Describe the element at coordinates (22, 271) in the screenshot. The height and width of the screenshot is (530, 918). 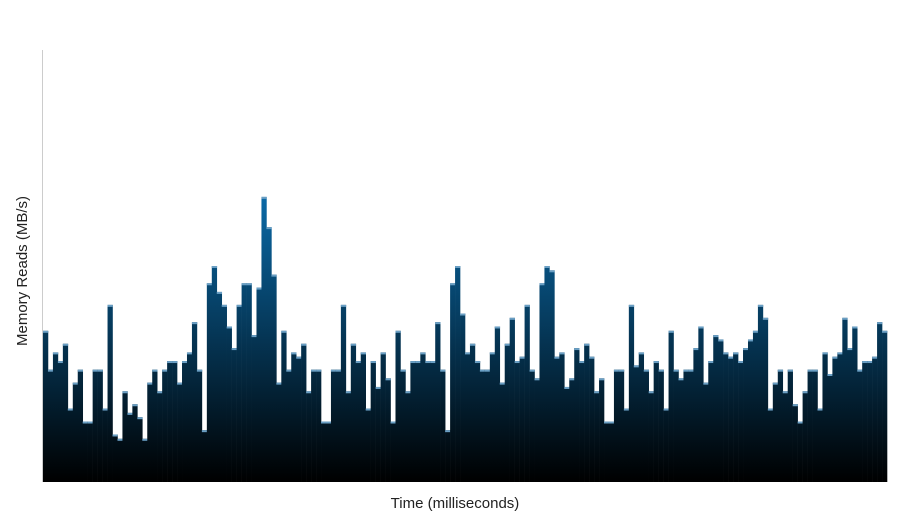
I see `y-axis-title: Memory Reads (MB/s)` at that location.